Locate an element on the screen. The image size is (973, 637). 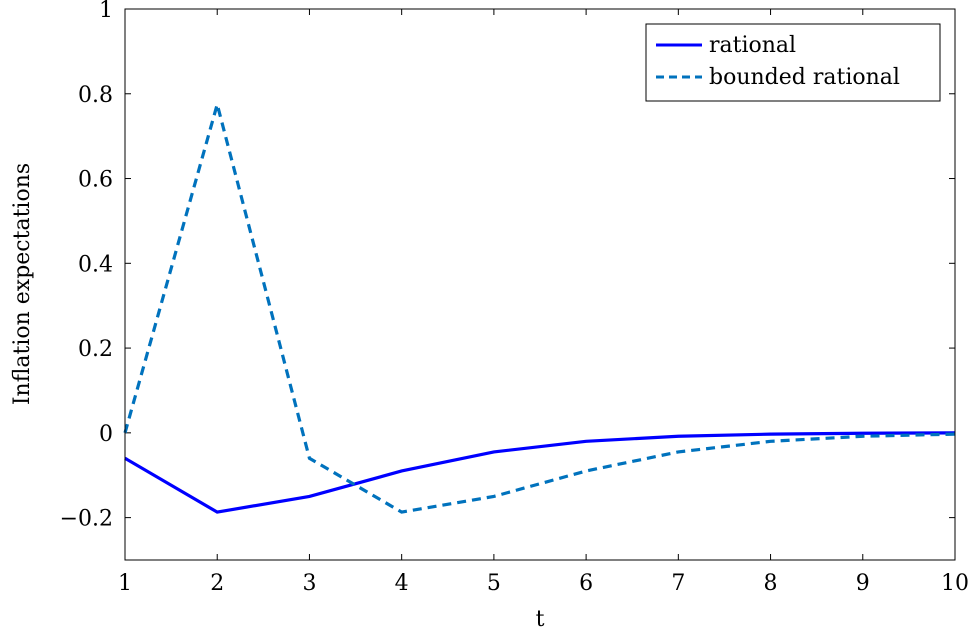
x-axis-title: t is located at coordinates (540, 619).